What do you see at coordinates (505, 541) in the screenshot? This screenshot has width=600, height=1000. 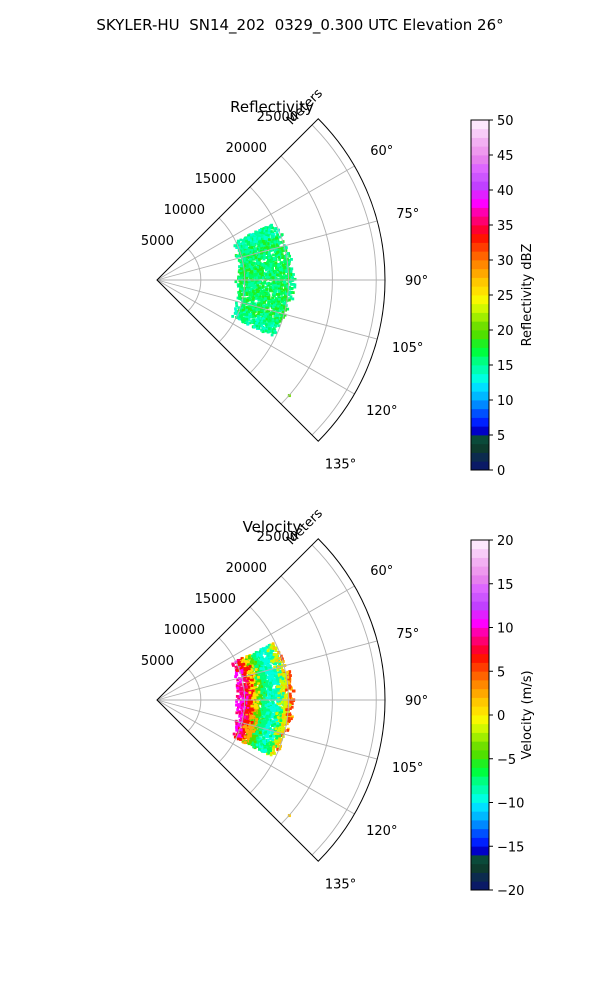 I see `colorbar-tick-label: 20` at bounding box center [505, 541].